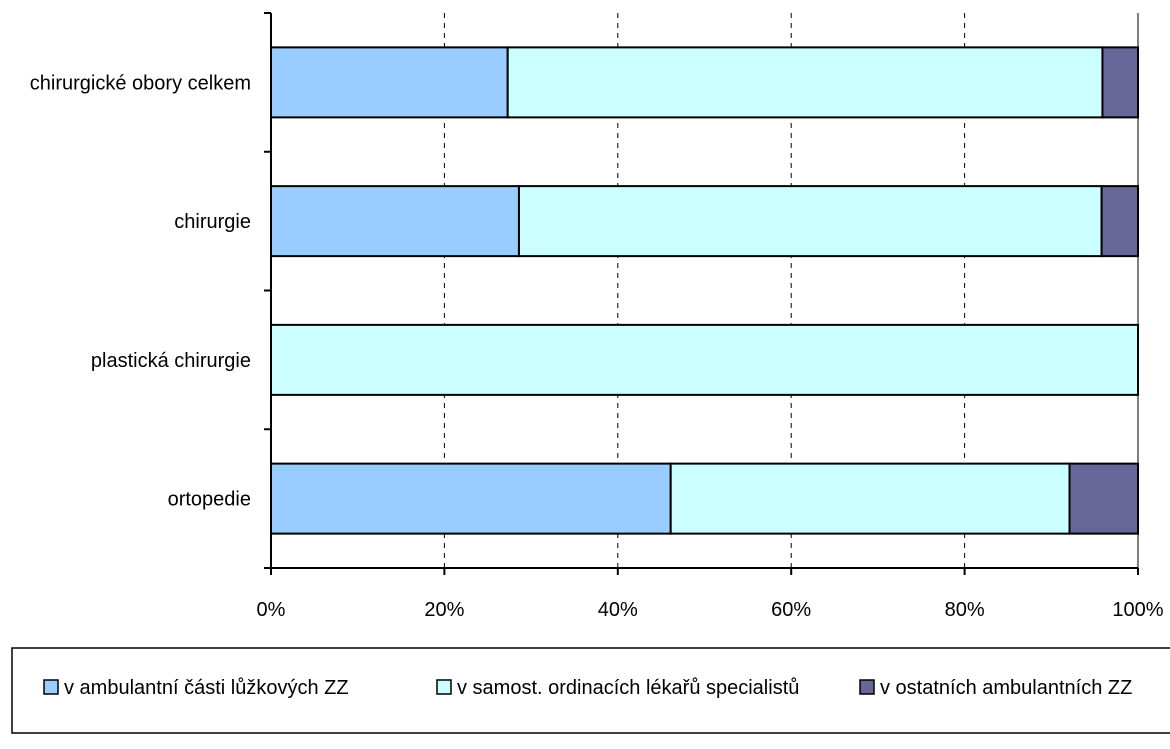 The width and height of the screenshot is (1170, 749). I want to click on category-label: chirurgie, so click(212, 222).